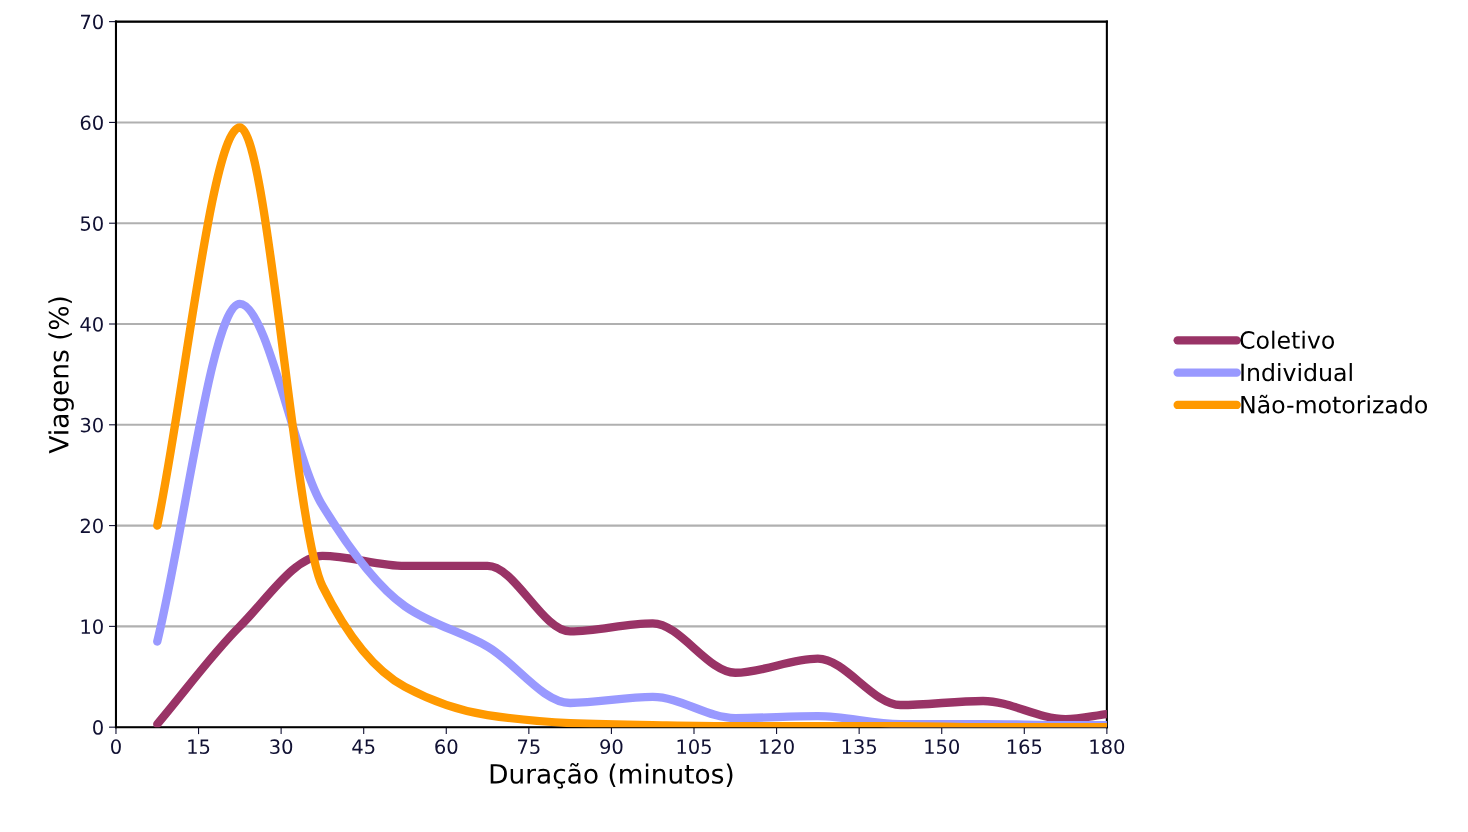 The height and width of the screenshot is (832, 1468). Describe the element at coordinates (1024, 747) in the screenshot. I see `x-tick-label: 165` at that location.